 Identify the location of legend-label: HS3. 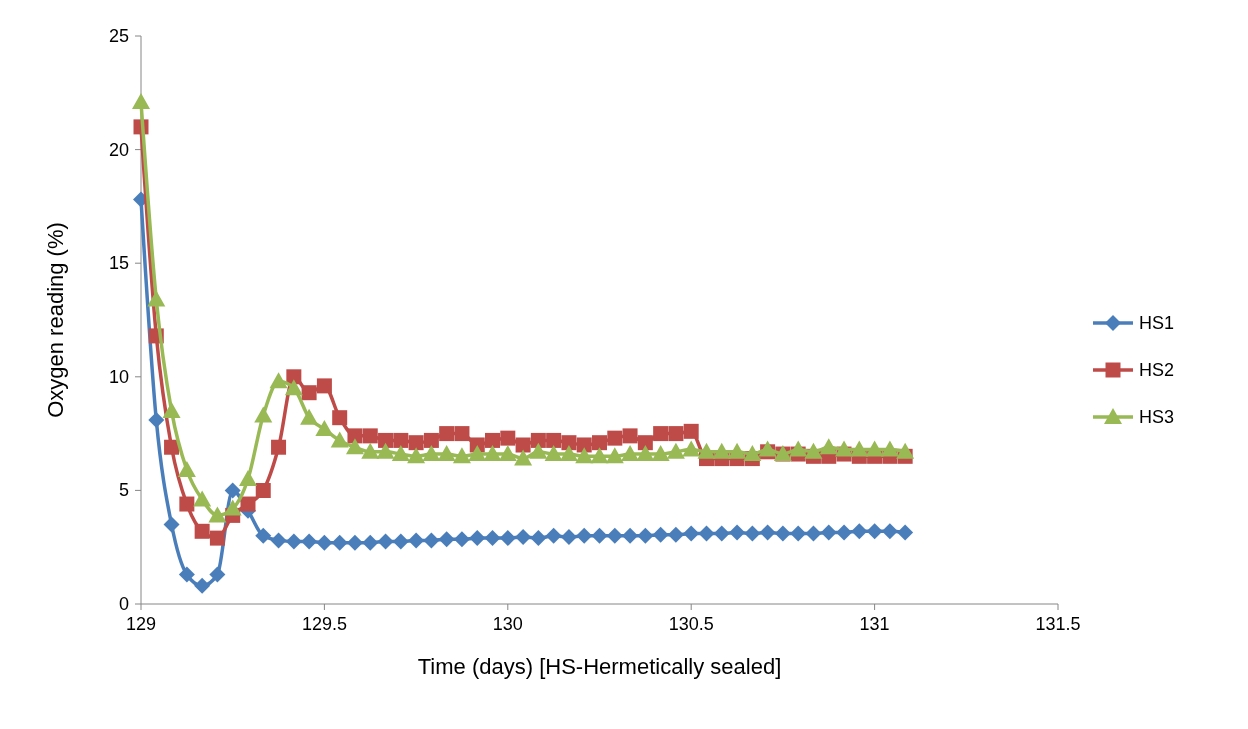
(1157, 417).